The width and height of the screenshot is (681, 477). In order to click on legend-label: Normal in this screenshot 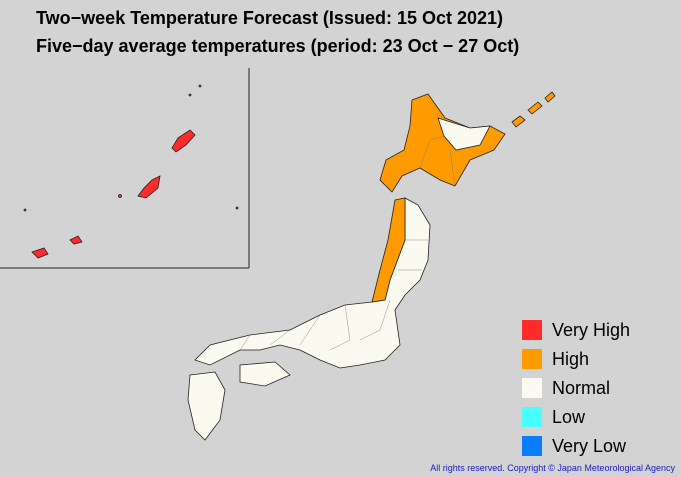, I will do `click(581, 388)`.